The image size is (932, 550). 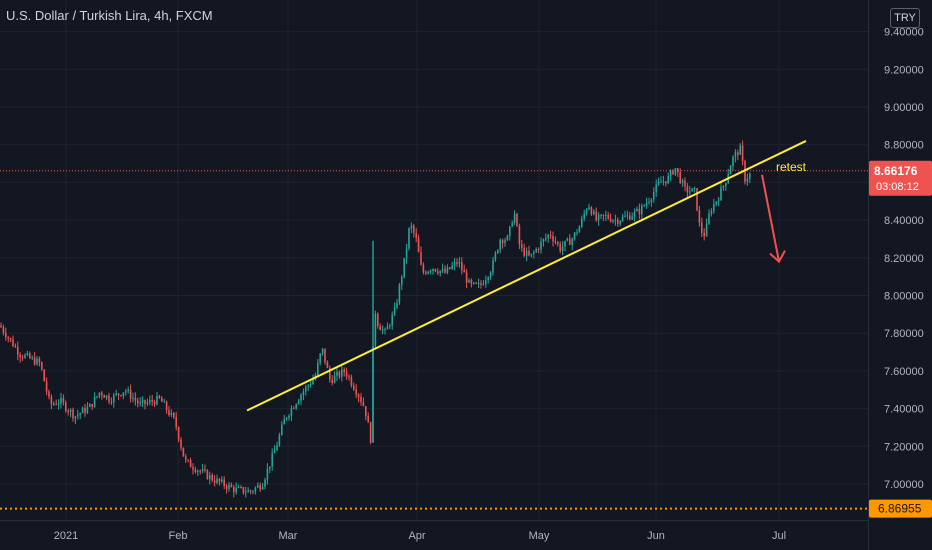 What do you see at coordinates (779, 536) in the screenshot?
I see `time-tick-label: Jul` at bounding box center [779, 536].